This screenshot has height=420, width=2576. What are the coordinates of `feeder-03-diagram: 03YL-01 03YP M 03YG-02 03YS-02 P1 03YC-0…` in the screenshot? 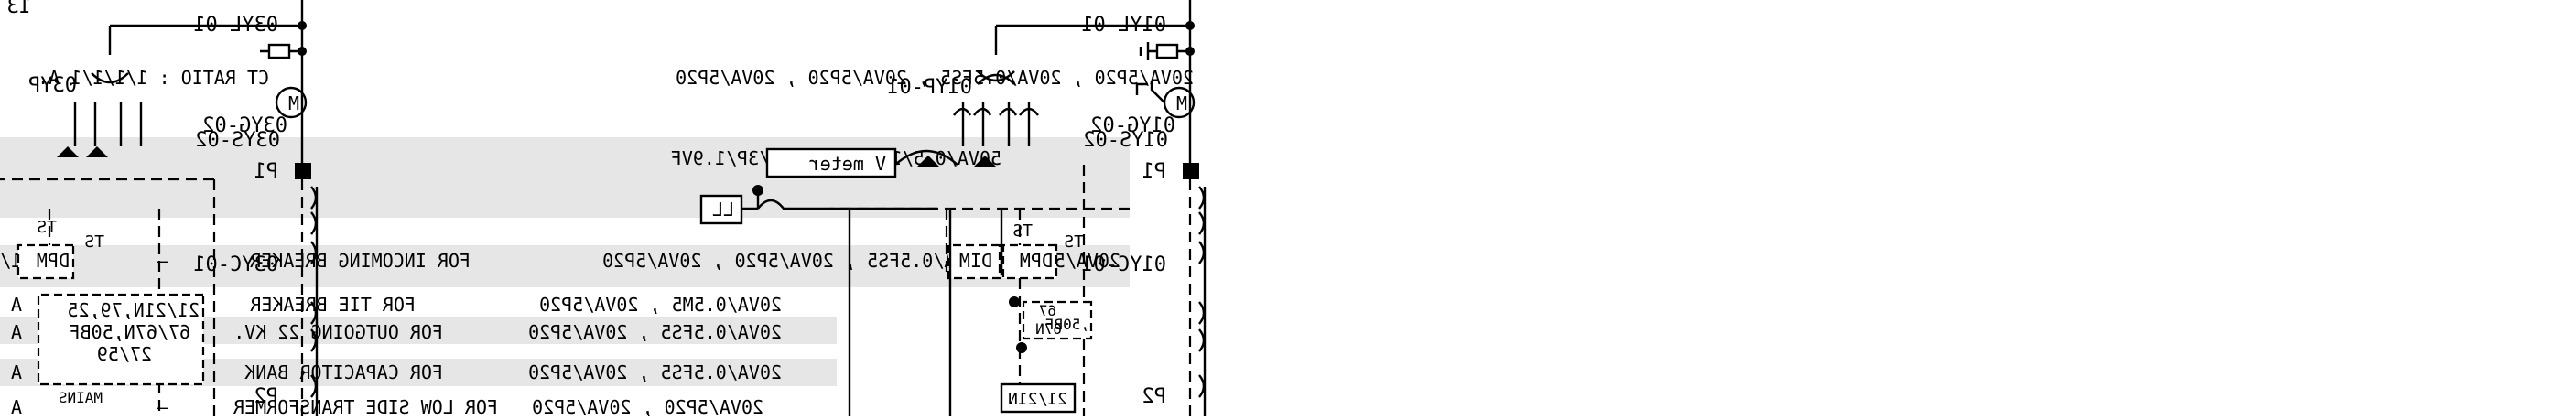 It's located at (160, 208).